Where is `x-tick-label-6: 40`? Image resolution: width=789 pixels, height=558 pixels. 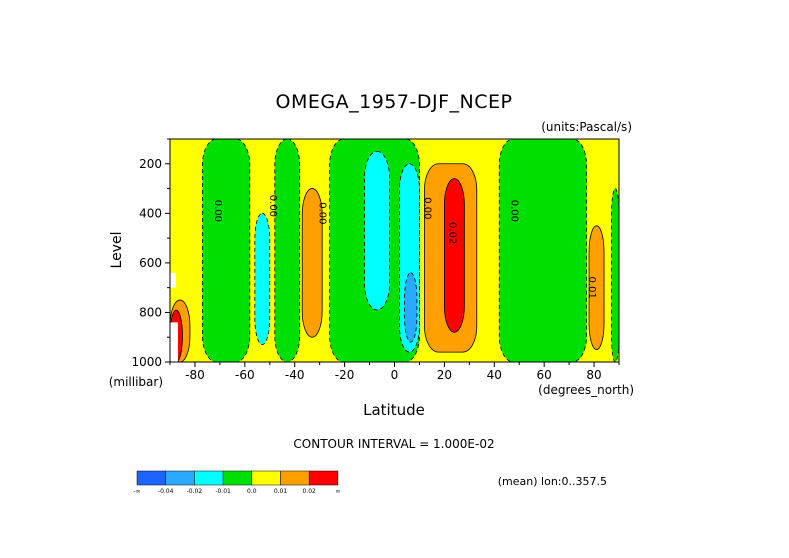
x-tick-label-6: 40 is located at coordinates (494, 375).